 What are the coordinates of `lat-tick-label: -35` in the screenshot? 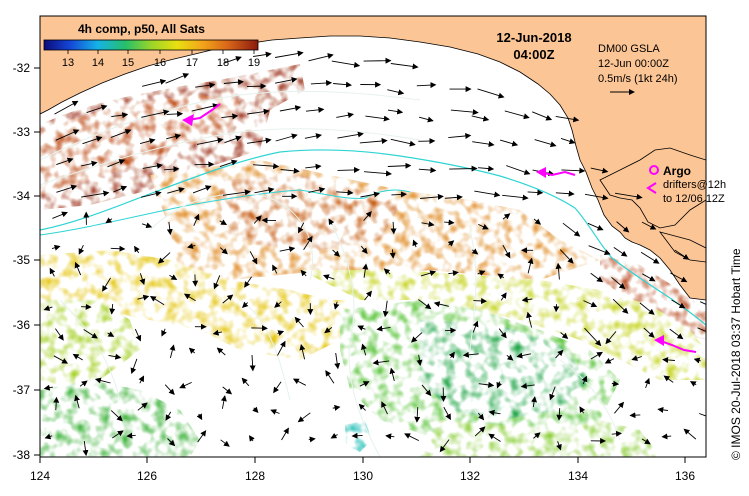 It's located at (22, 260).